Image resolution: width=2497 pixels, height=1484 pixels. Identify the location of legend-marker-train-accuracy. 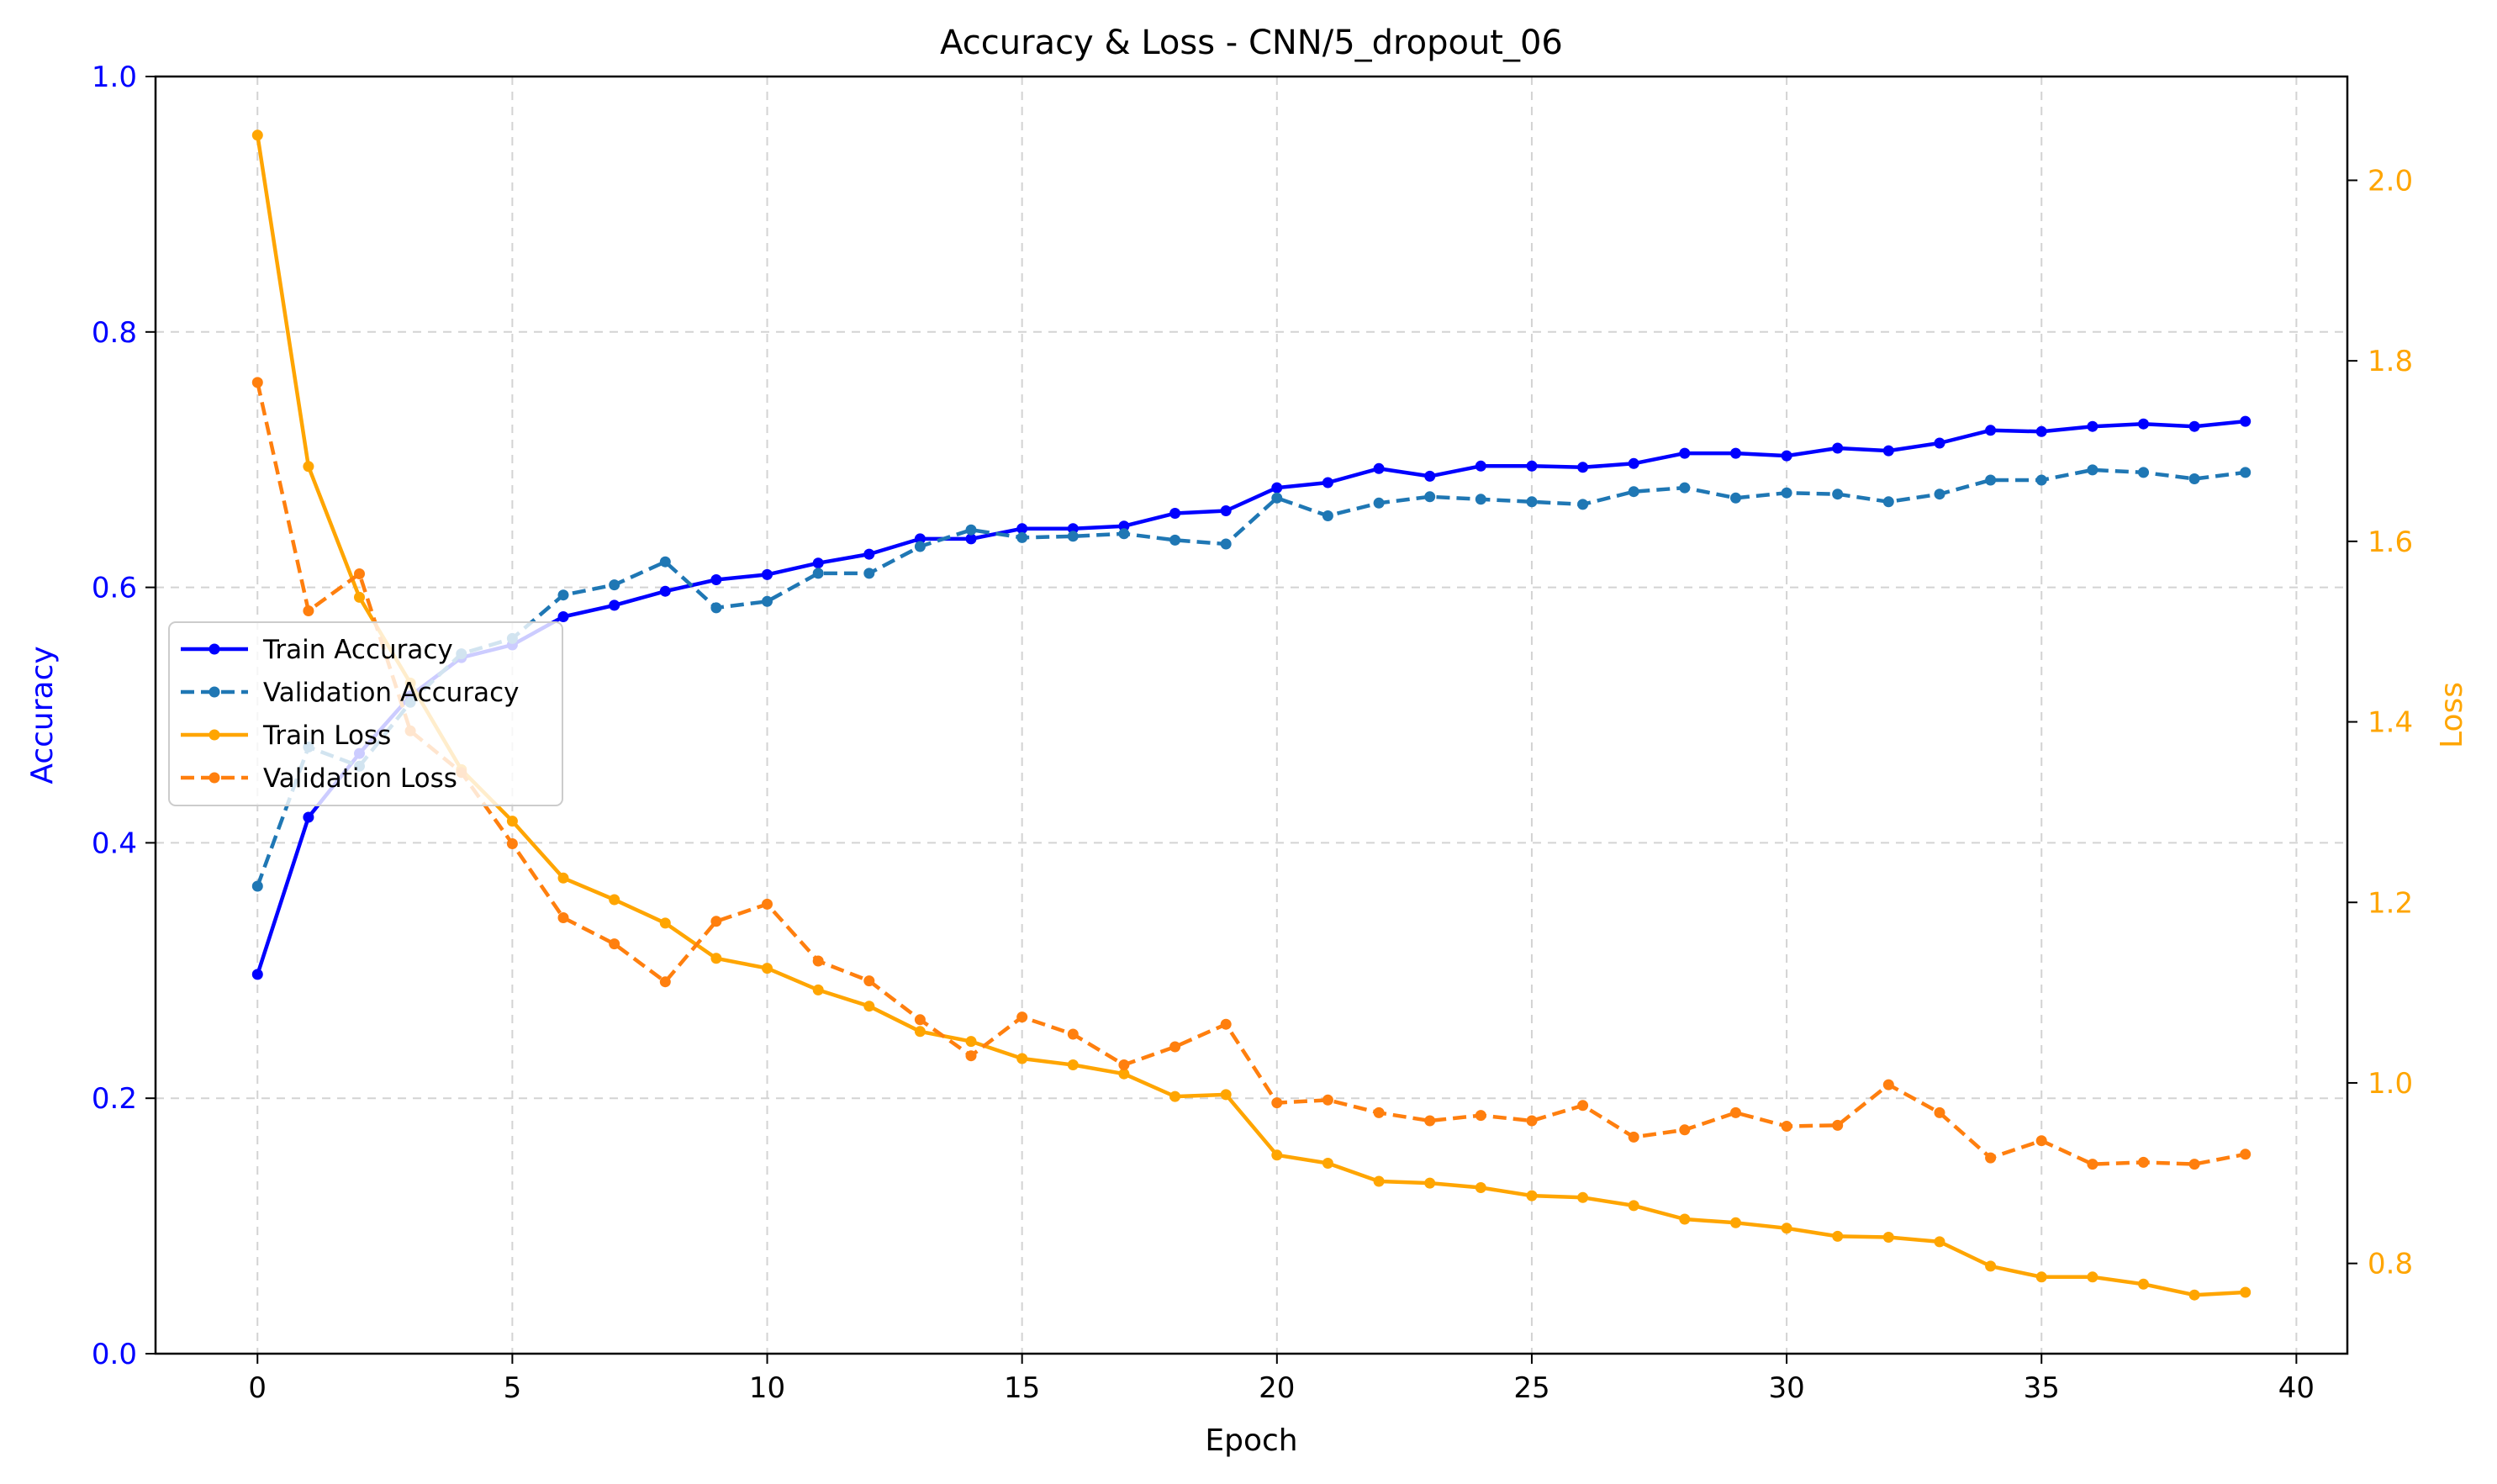
(214, 649).